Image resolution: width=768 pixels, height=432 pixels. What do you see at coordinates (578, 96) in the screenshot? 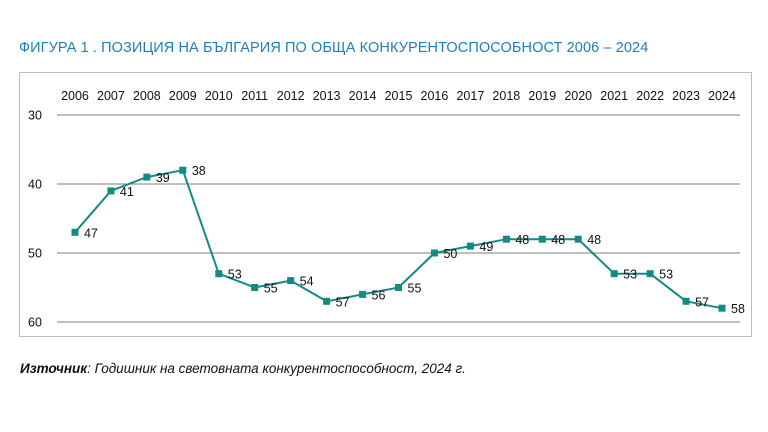
I see `x-tick-label: 2020` at bounding box center [578, 96].